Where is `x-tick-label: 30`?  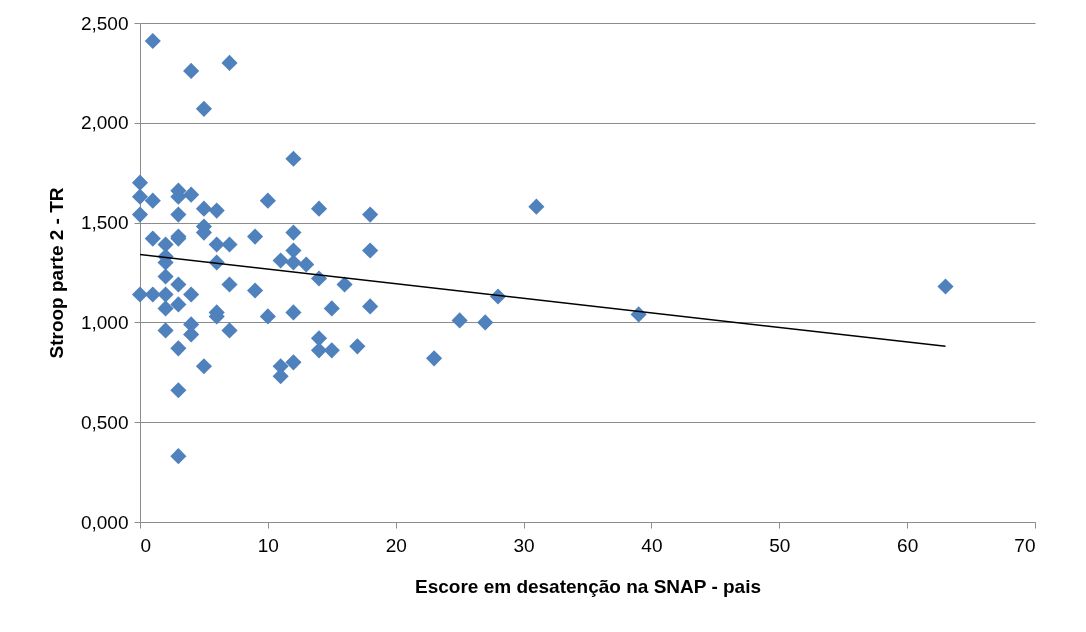 x-tick-label: 30 is located at coordinates (524, 545).